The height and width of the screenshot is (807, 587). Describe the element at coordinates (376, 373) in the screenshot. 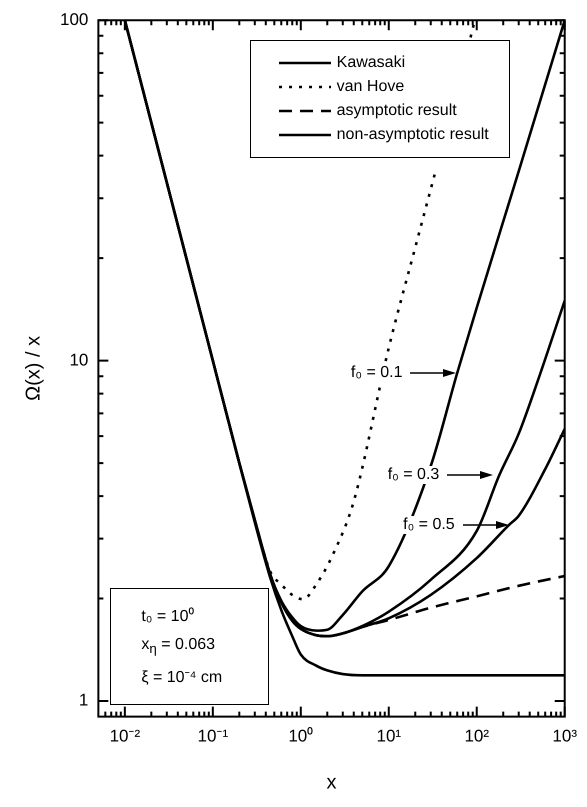

I see `annotation: f₀ = 0.1` at that location.